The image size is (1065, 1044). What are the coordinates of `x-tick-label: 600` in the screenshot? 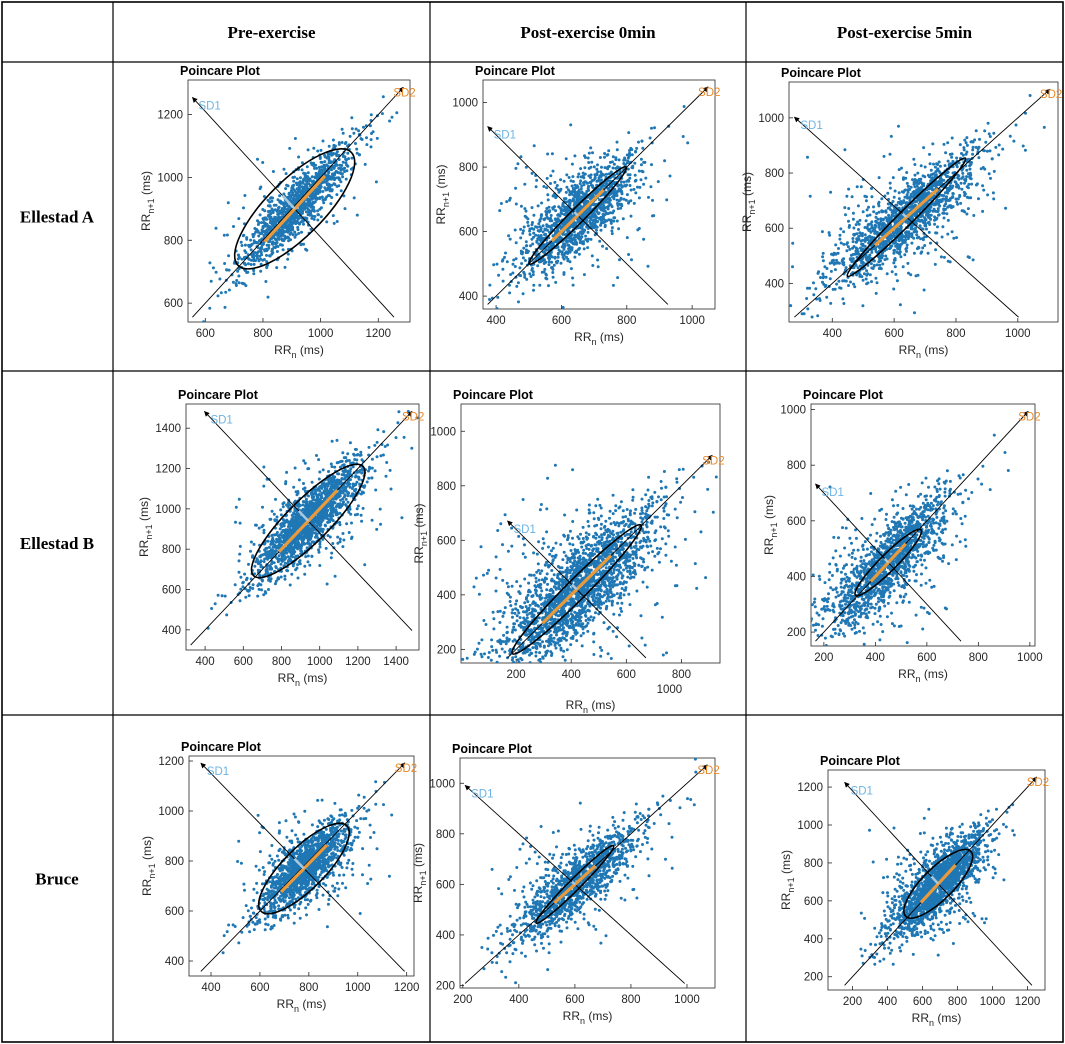 It's located at (205, 334).